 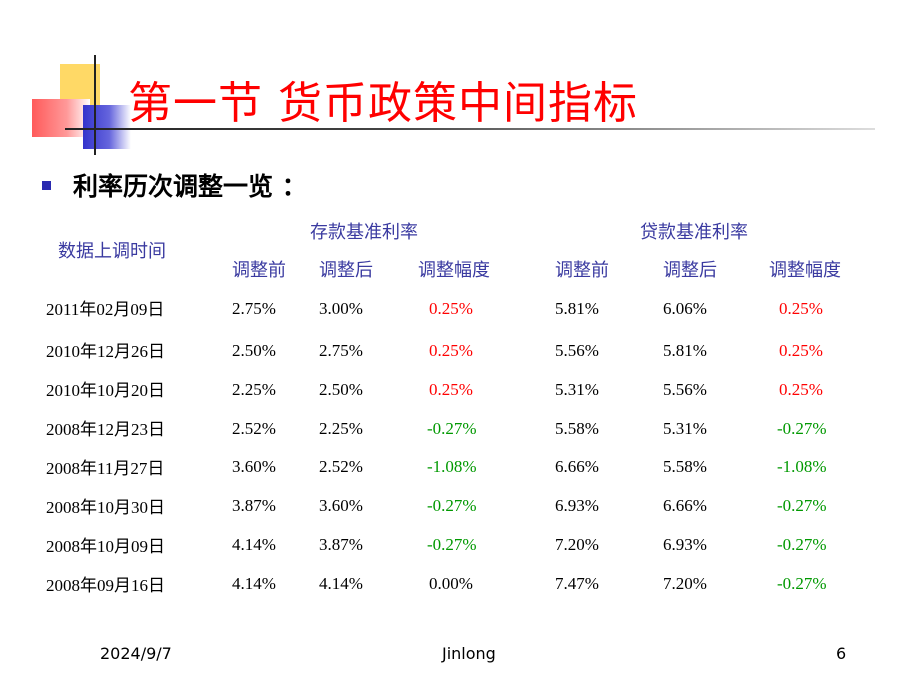 I want to click on title-underline, so click(x=470, y=129).